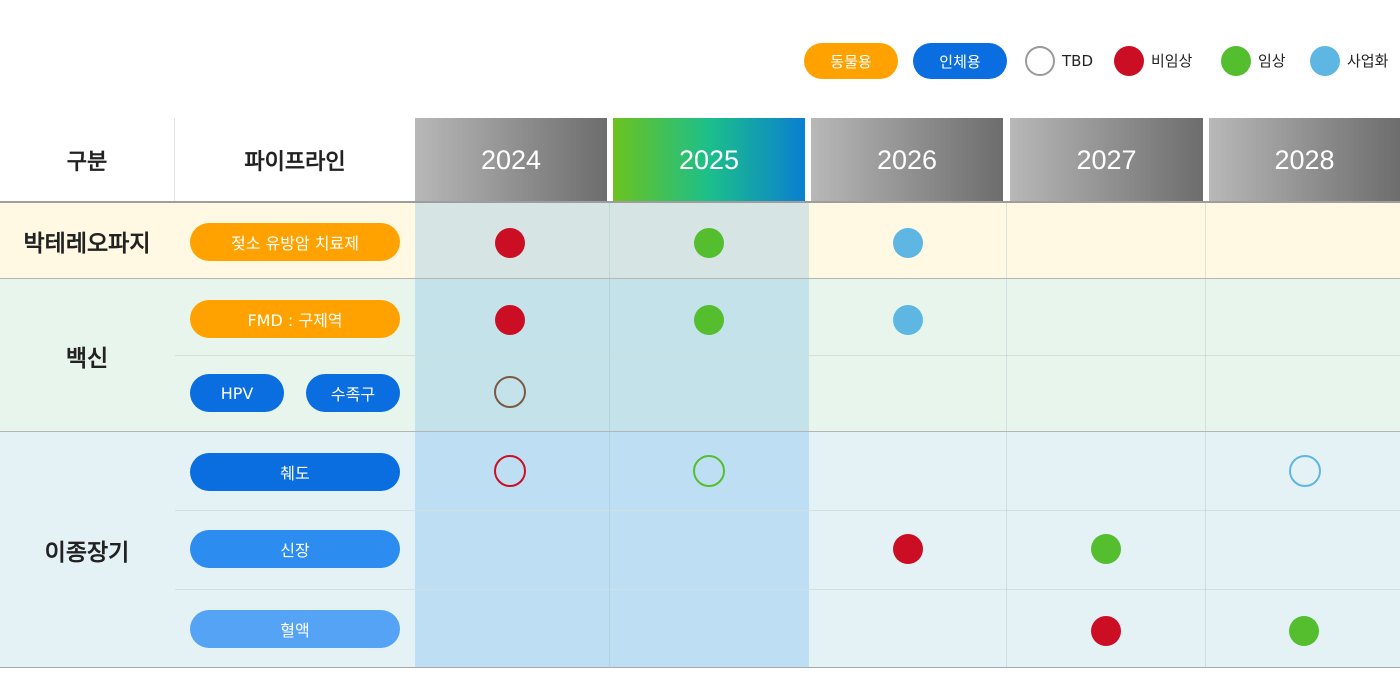 The image size is (1400, 685). What do you see at coordinates (1172, 61) in the screenshot?
I see `legend-preclinical-label: 비임상` at bounding box center [1172, 61].